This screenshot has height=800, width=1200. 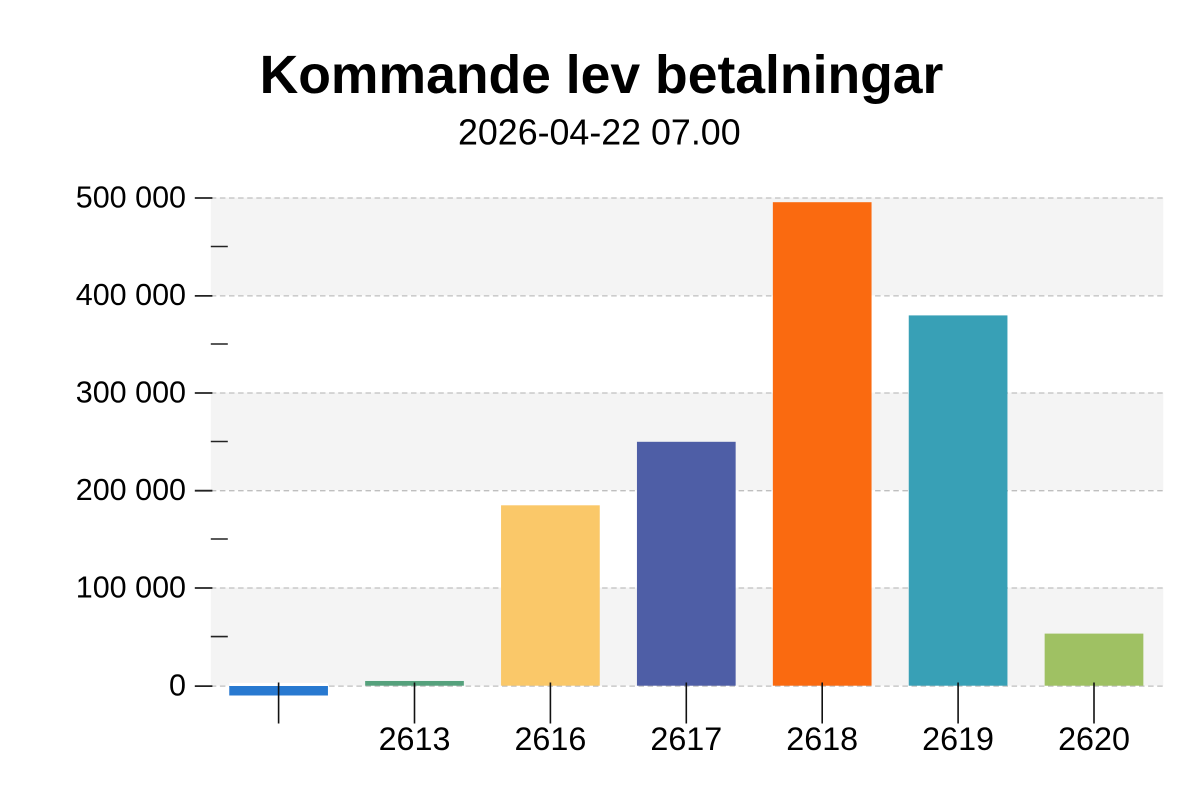 I want to click on svg-text: 2026-04-22 07.00, so click(x=599, y=133).